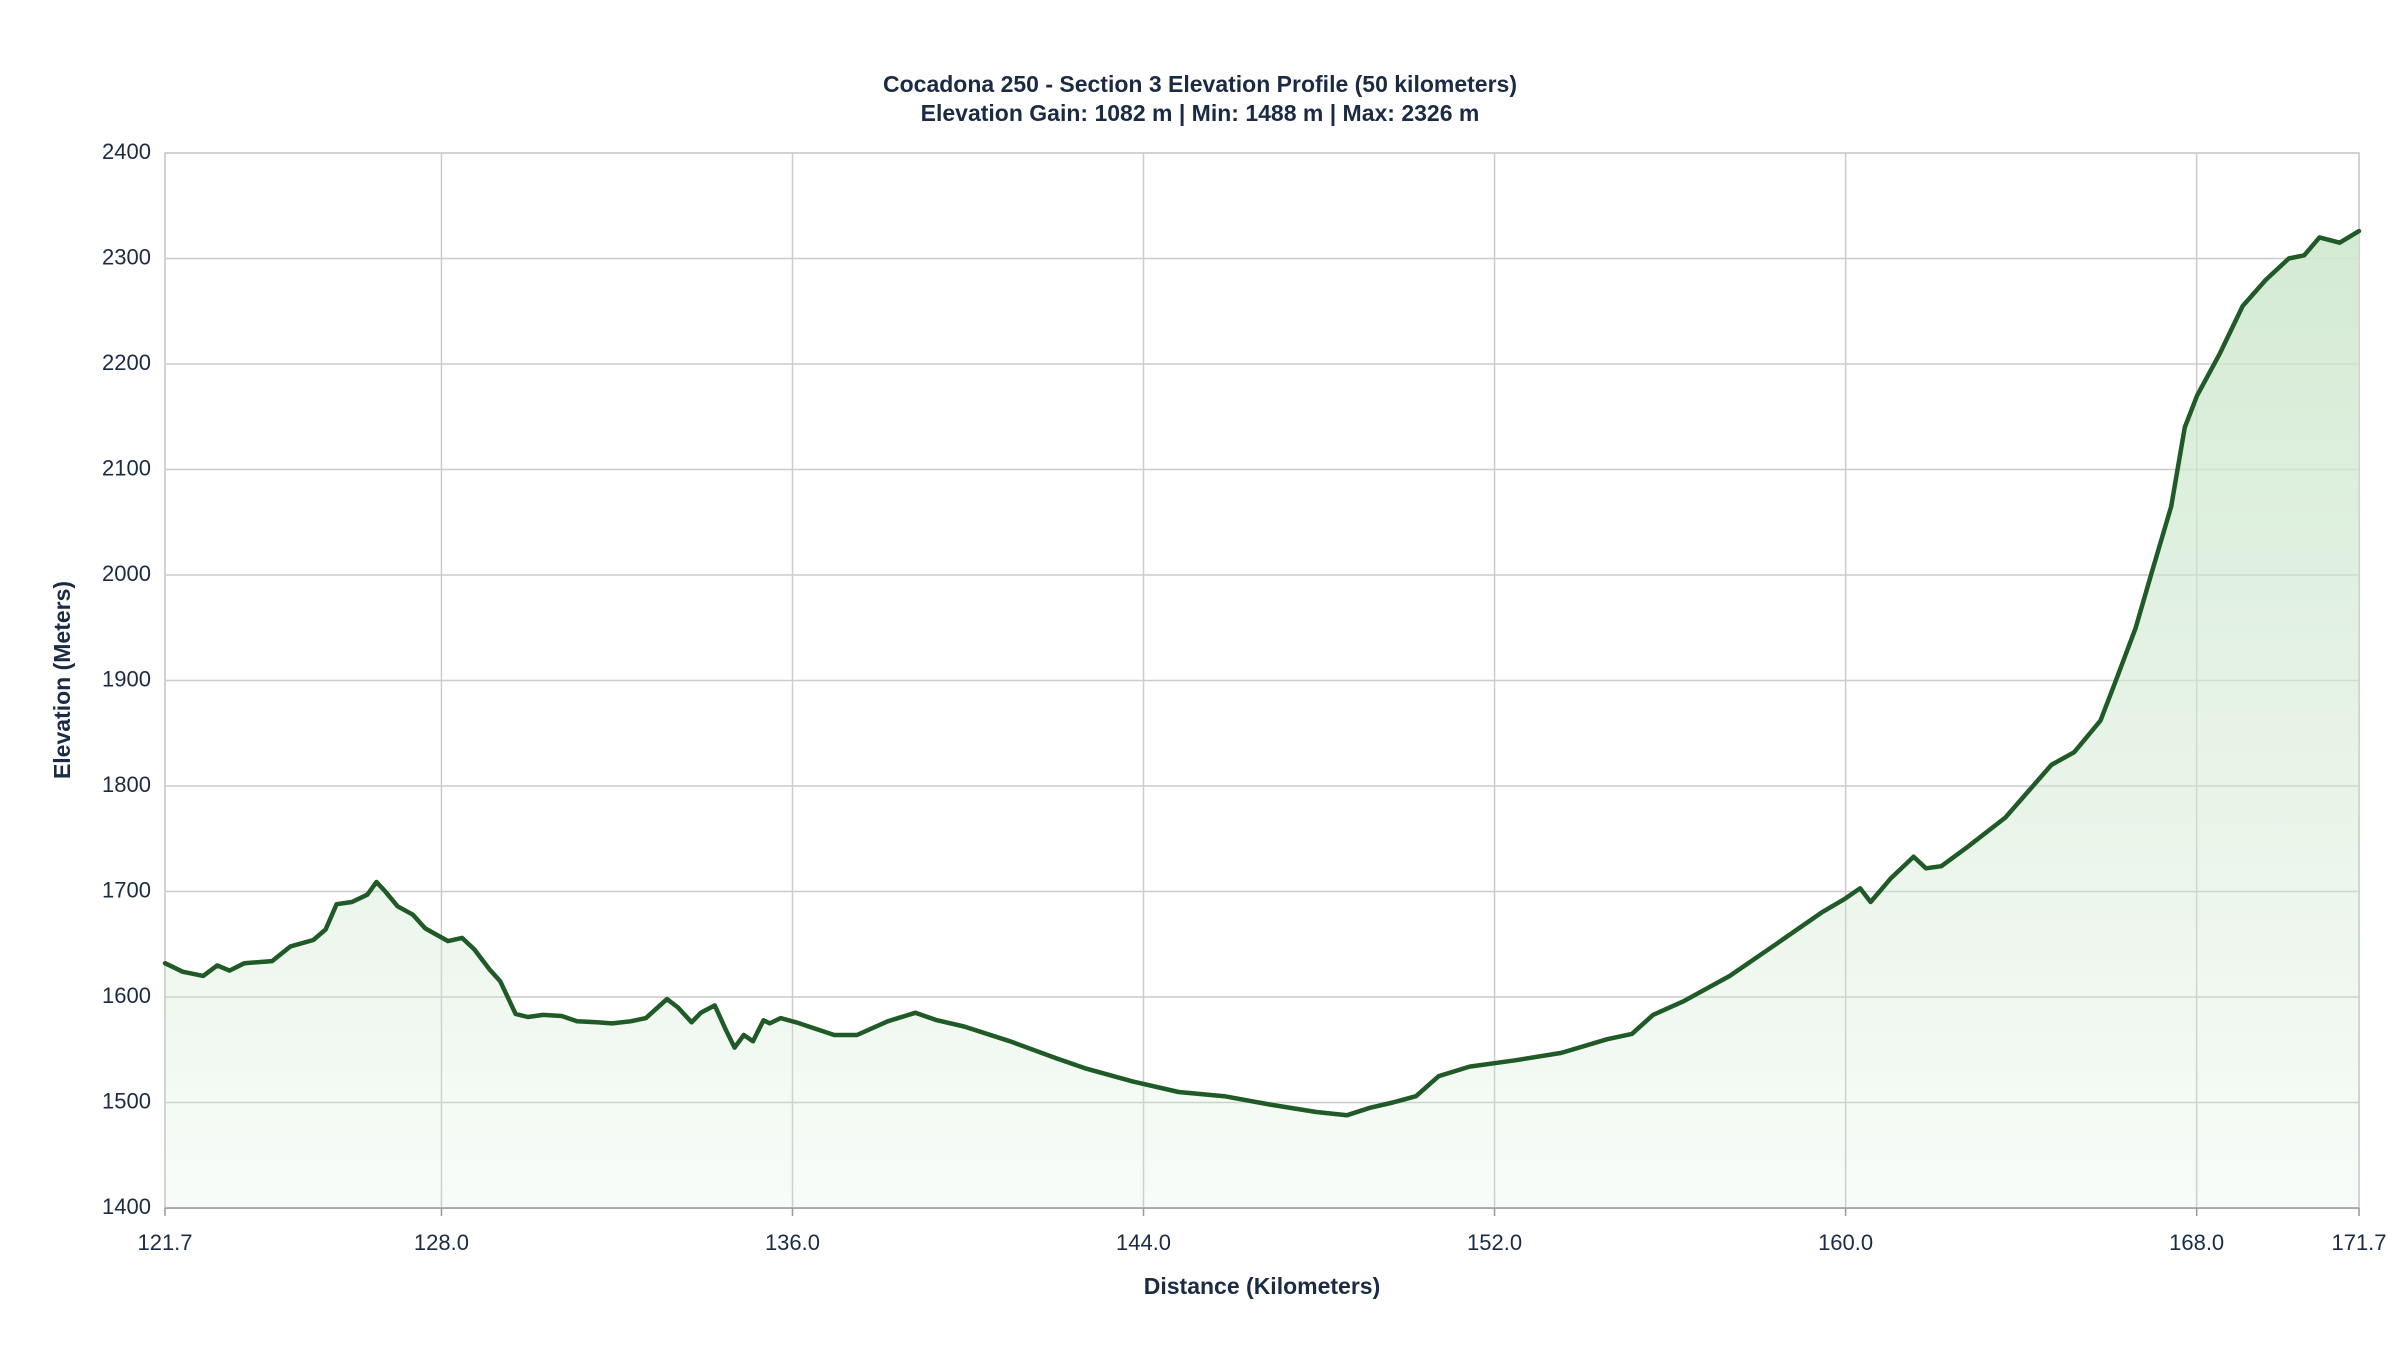 This screenshot has width=2400, height=1355. I want to click on x-tick-label: 152.0, so click(1494, 1242).